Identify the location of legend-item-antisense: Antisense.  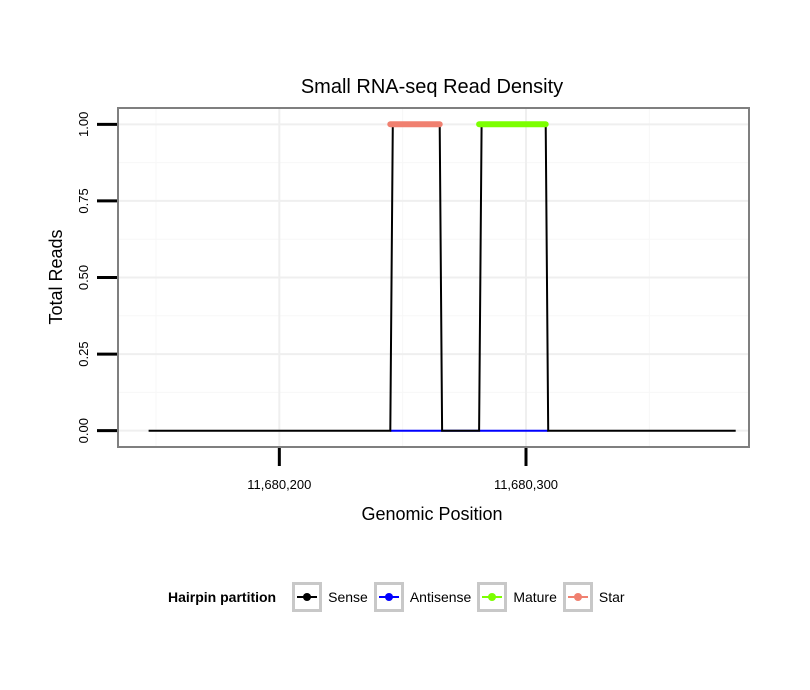
(422, 597).